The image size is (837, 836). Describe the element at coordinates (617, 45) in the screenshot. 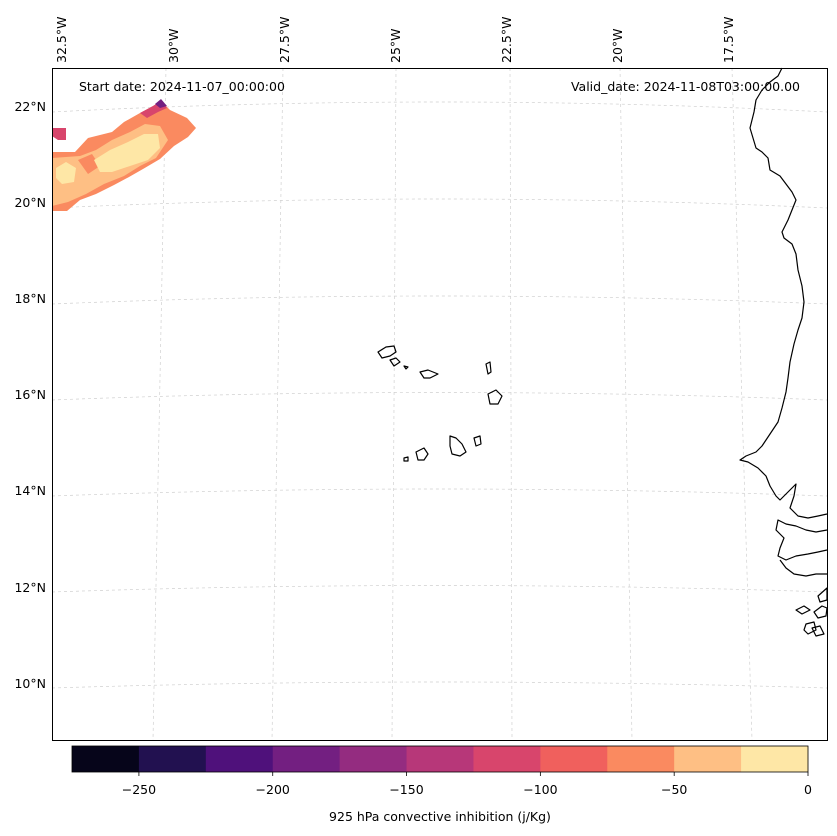

I see `lon-label-20w: 20°W` at that location.